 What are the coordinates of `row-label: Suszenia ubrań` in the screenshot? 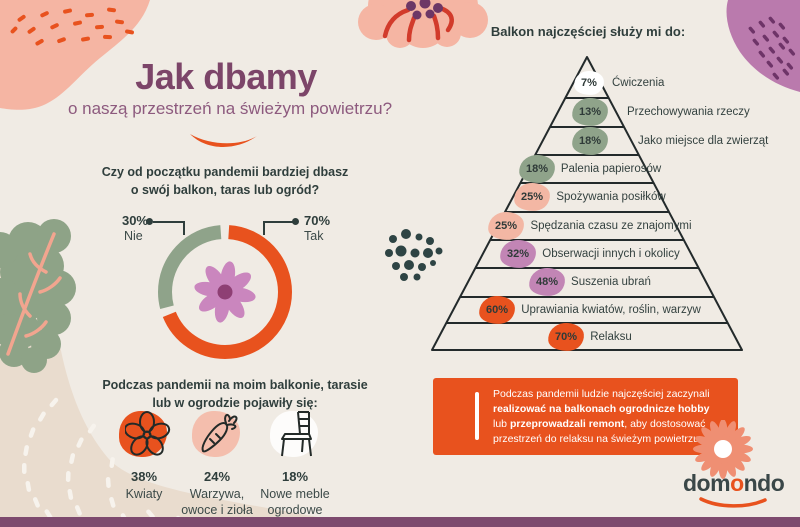 It's located at (611, 282).